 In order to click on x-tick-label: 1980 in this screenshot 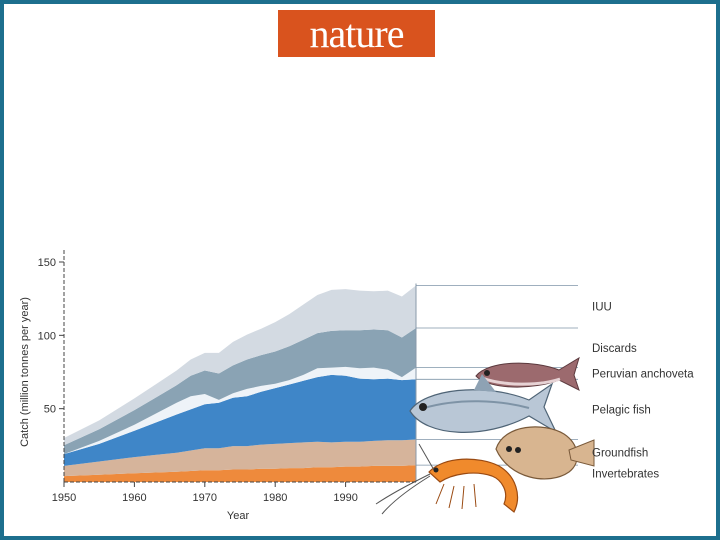, I will do `click(275, 498)`.